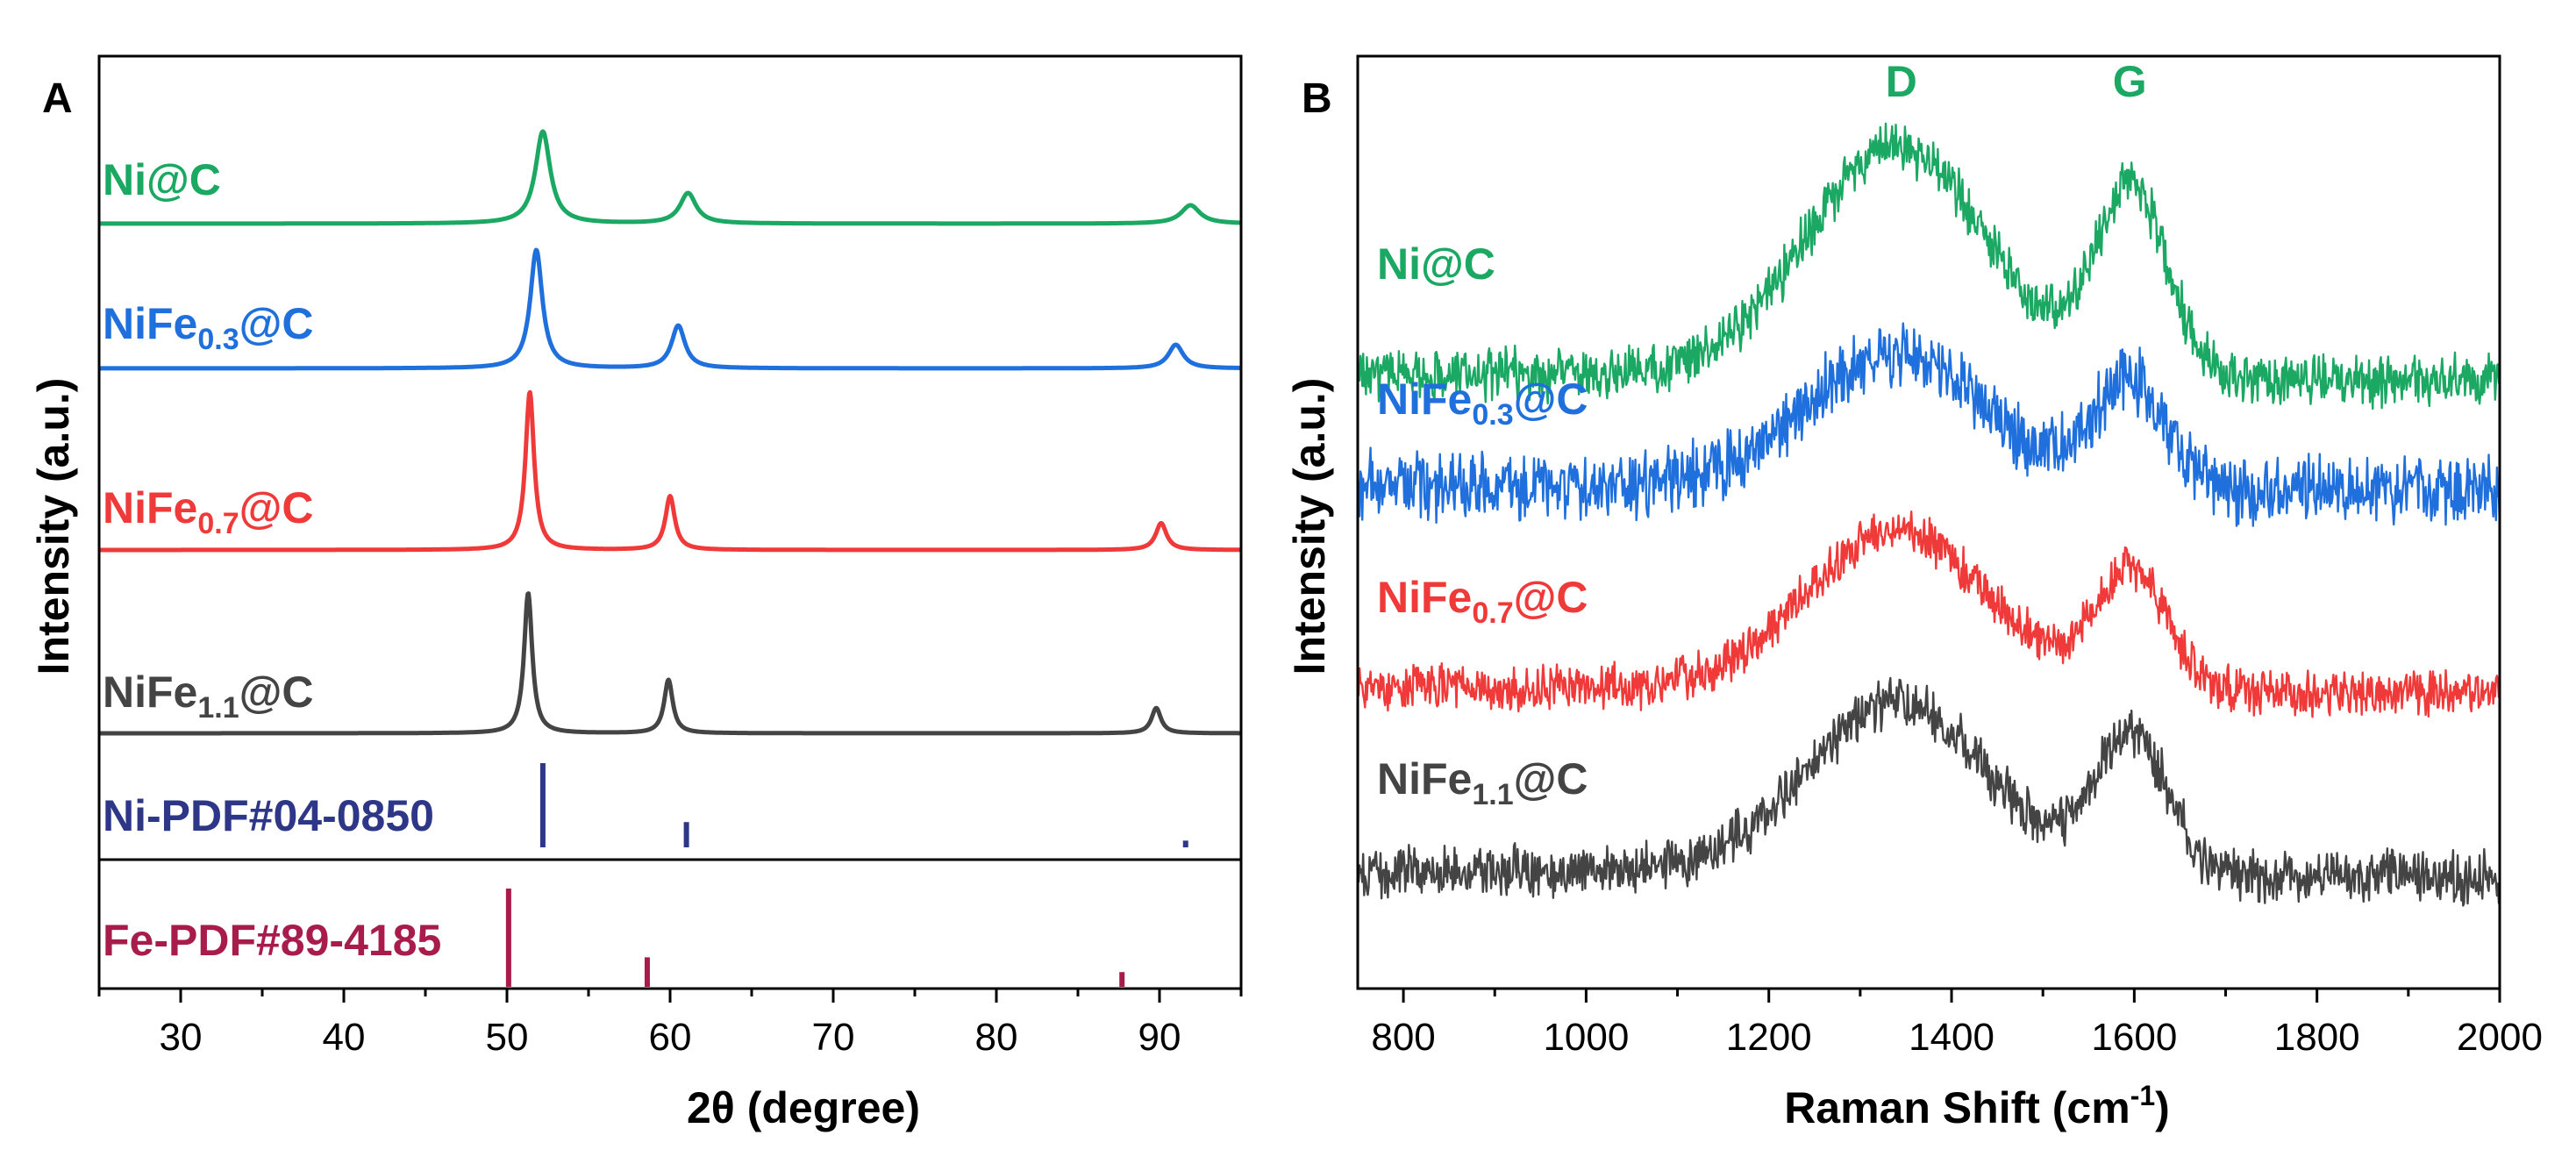 The width and height of the screenshot is (2576, 1164). I want to click on panel-a-y-axis-title: Intensity (a.u.), so click(54, 526).